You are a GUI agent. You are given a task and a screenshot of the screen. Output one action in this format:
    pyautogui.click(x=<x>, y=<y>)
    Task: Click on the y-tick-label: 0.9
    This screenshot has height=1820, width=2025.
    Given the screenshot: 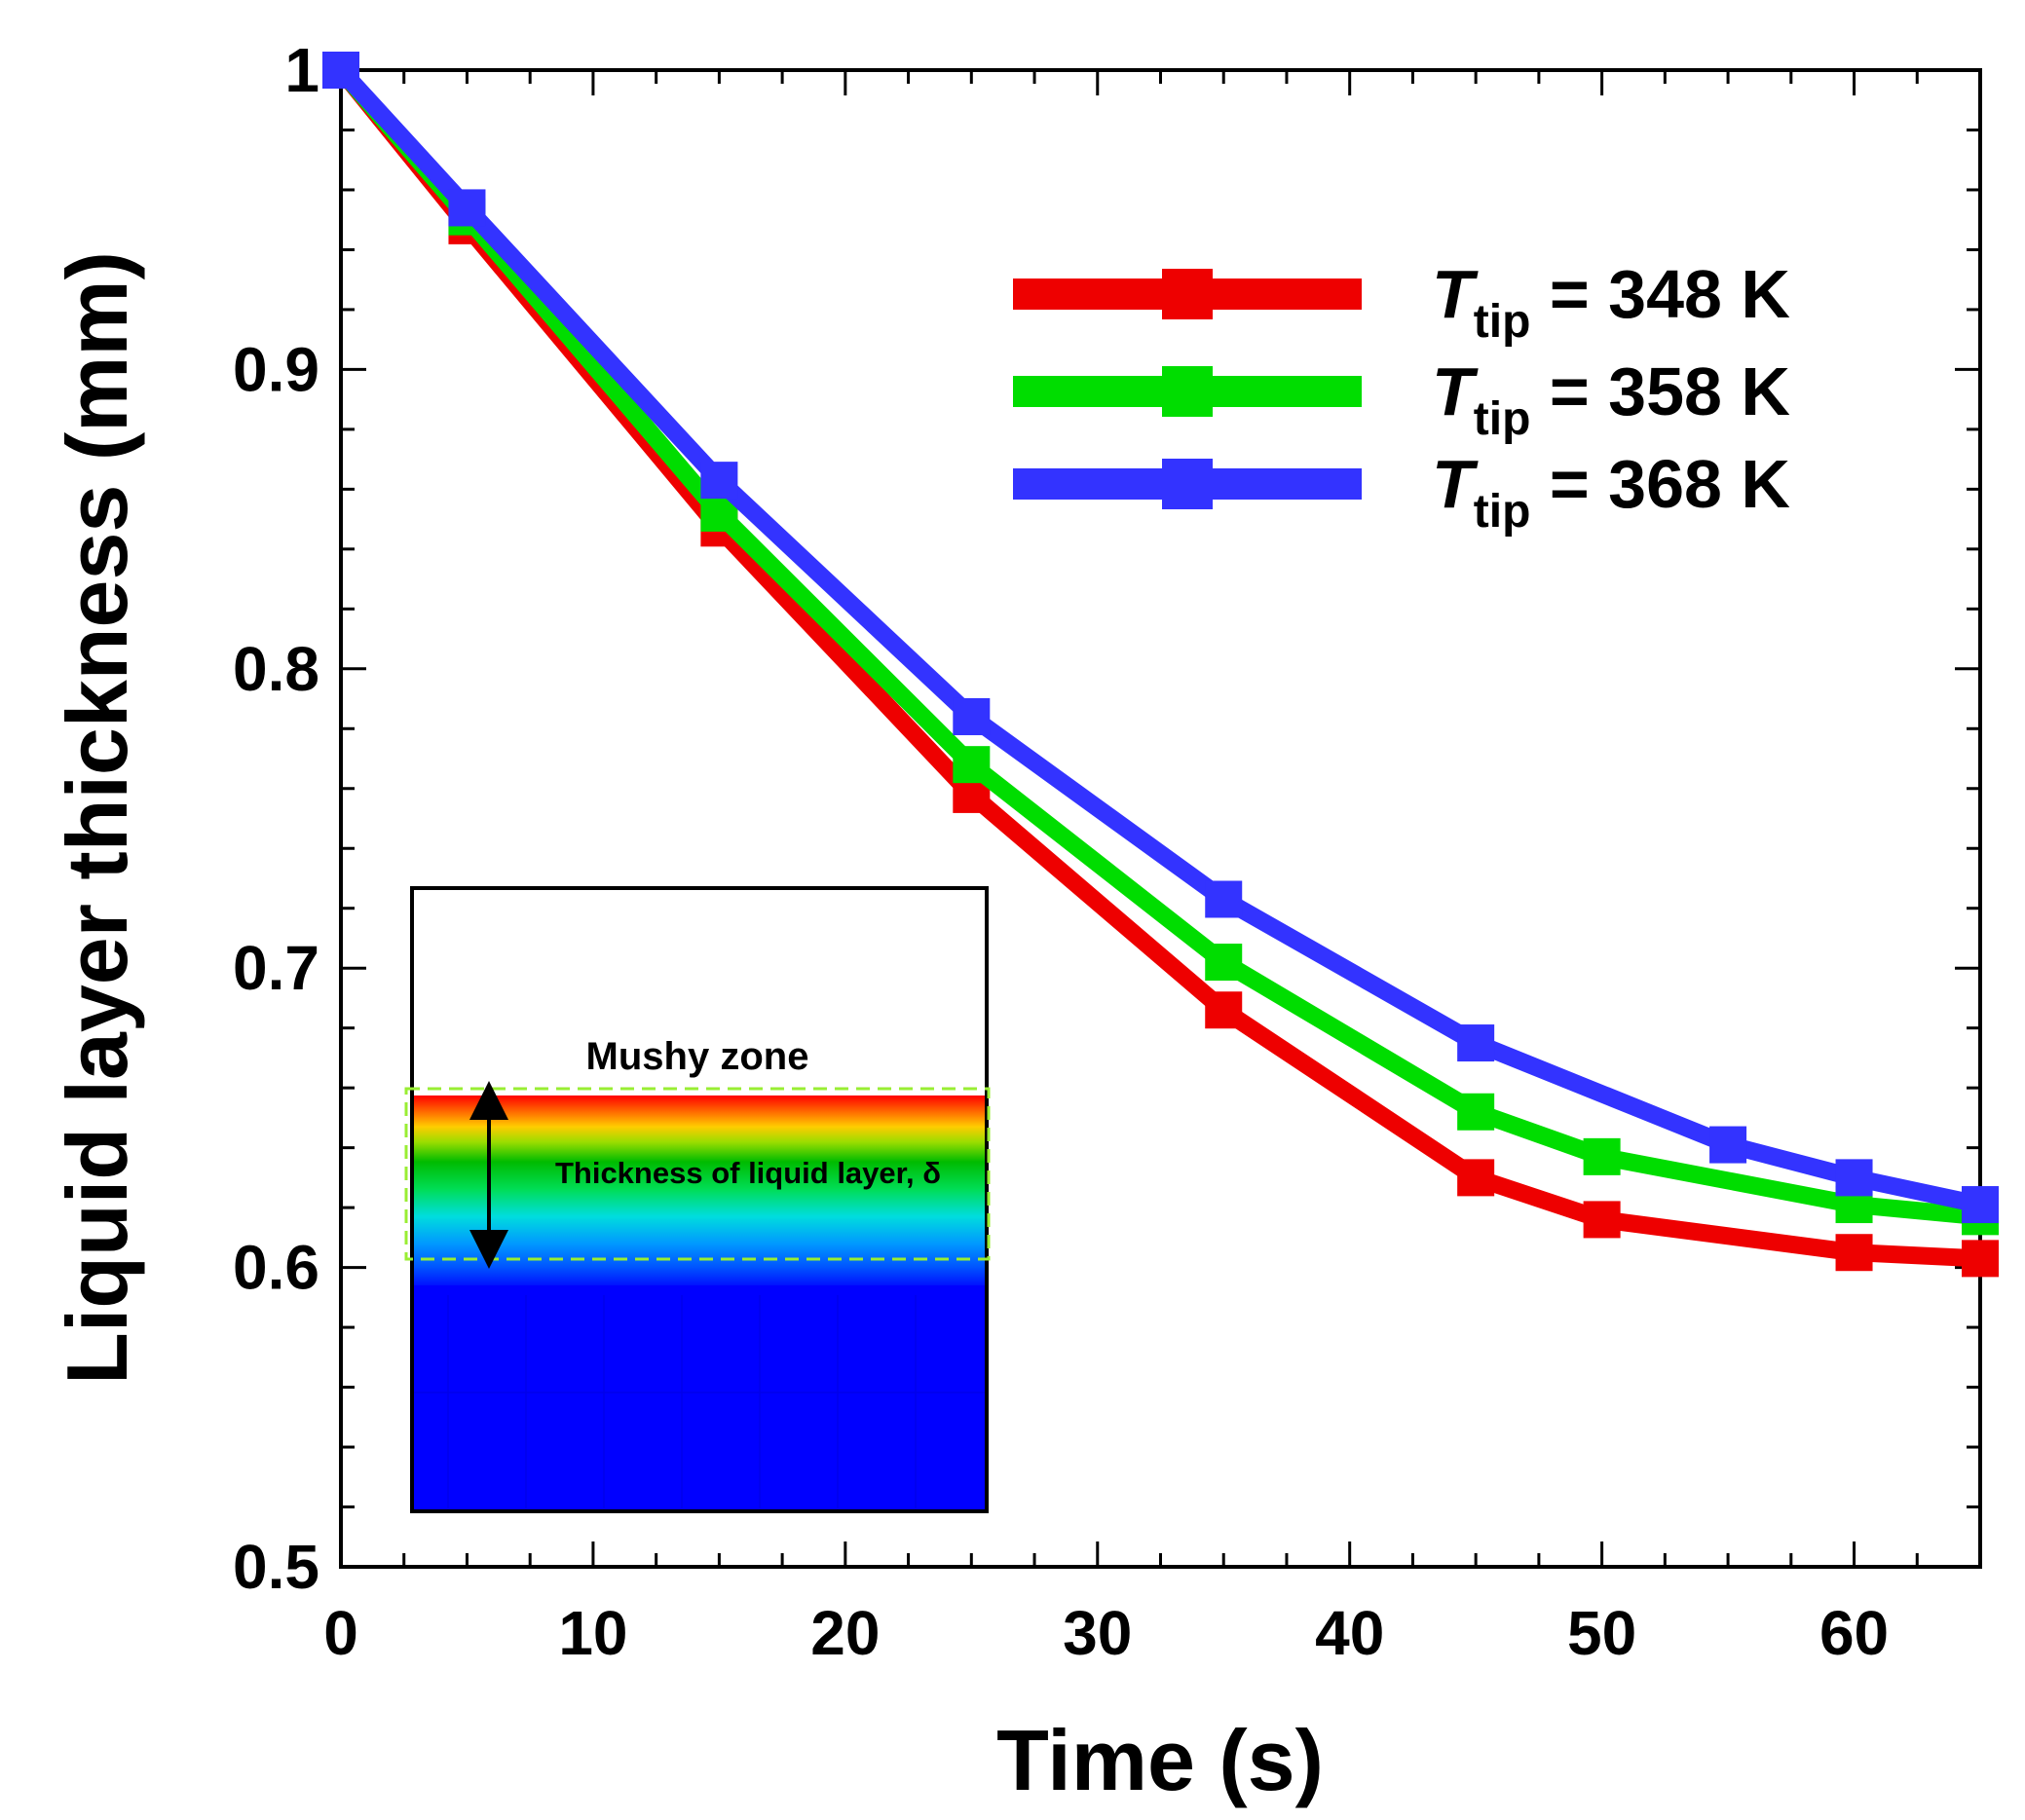 What is the action you would take?
    pyautogui.click(x=276, y=369)
    